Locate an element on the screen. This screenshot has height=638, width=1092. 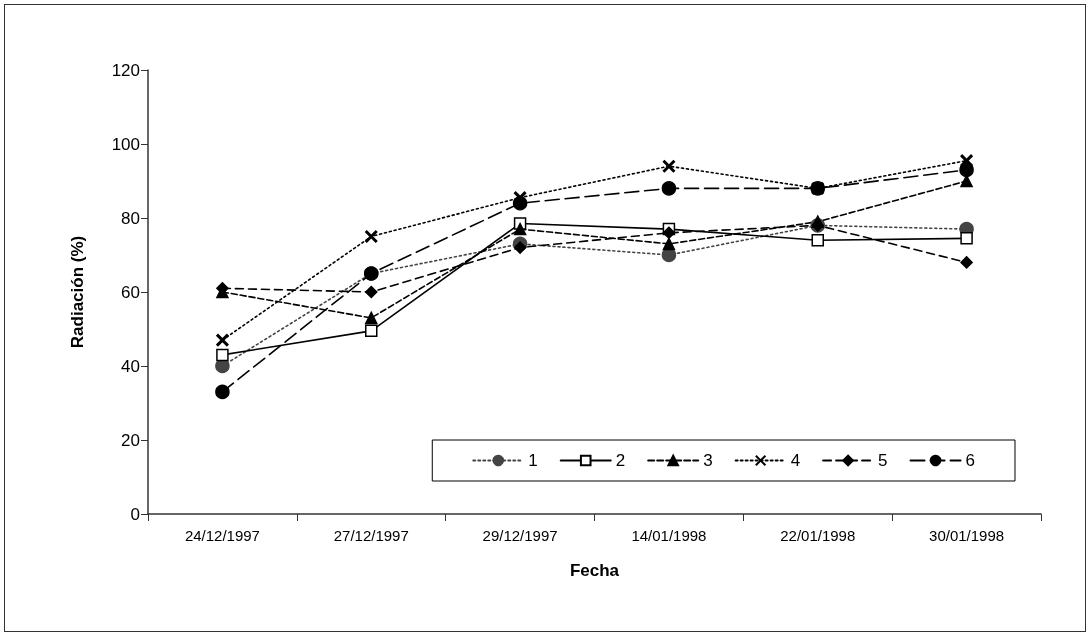
x-tick-label: 27/12/1997 is located at coordinates (371, 535).